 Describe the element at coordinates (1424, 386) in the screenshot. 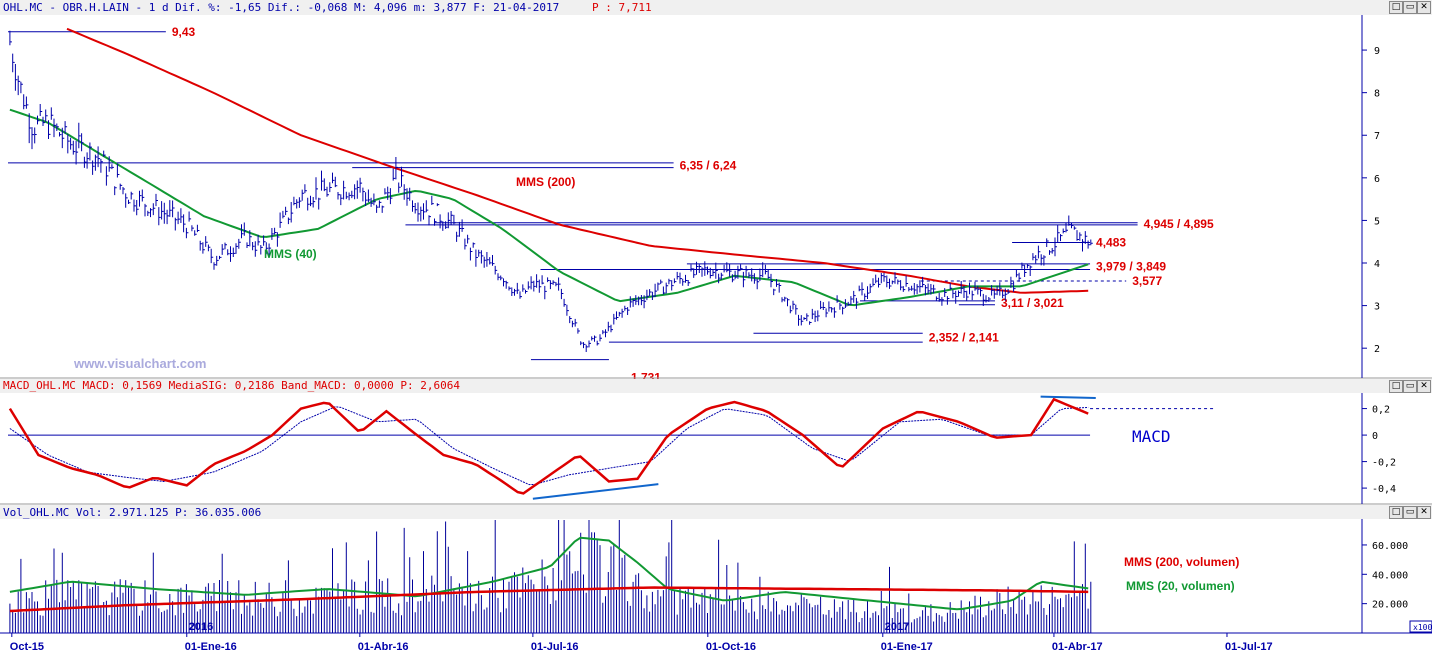

I see `close-macd-panel-button: ✕` at that location.